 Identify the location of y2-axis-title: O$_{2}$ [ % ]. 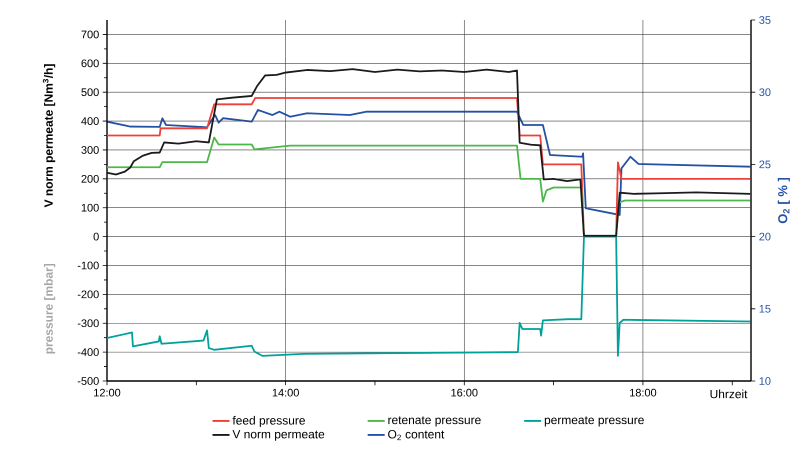
(784, 201).